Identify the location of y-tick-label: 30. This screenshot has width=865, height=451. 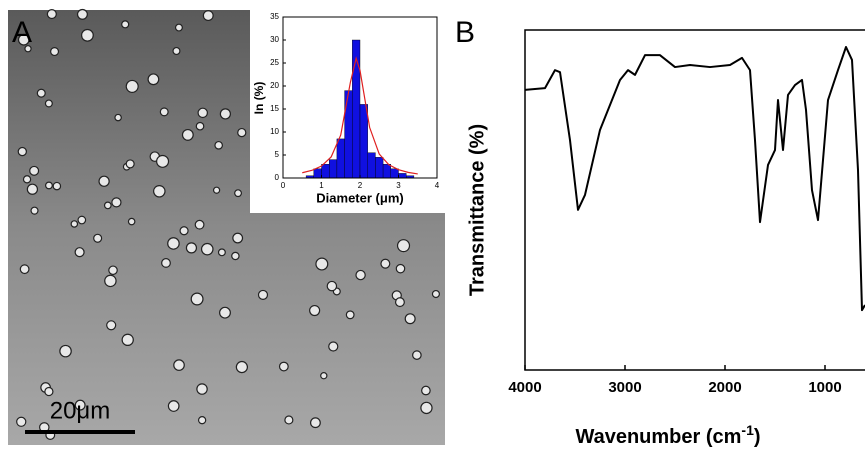
(274, 39).